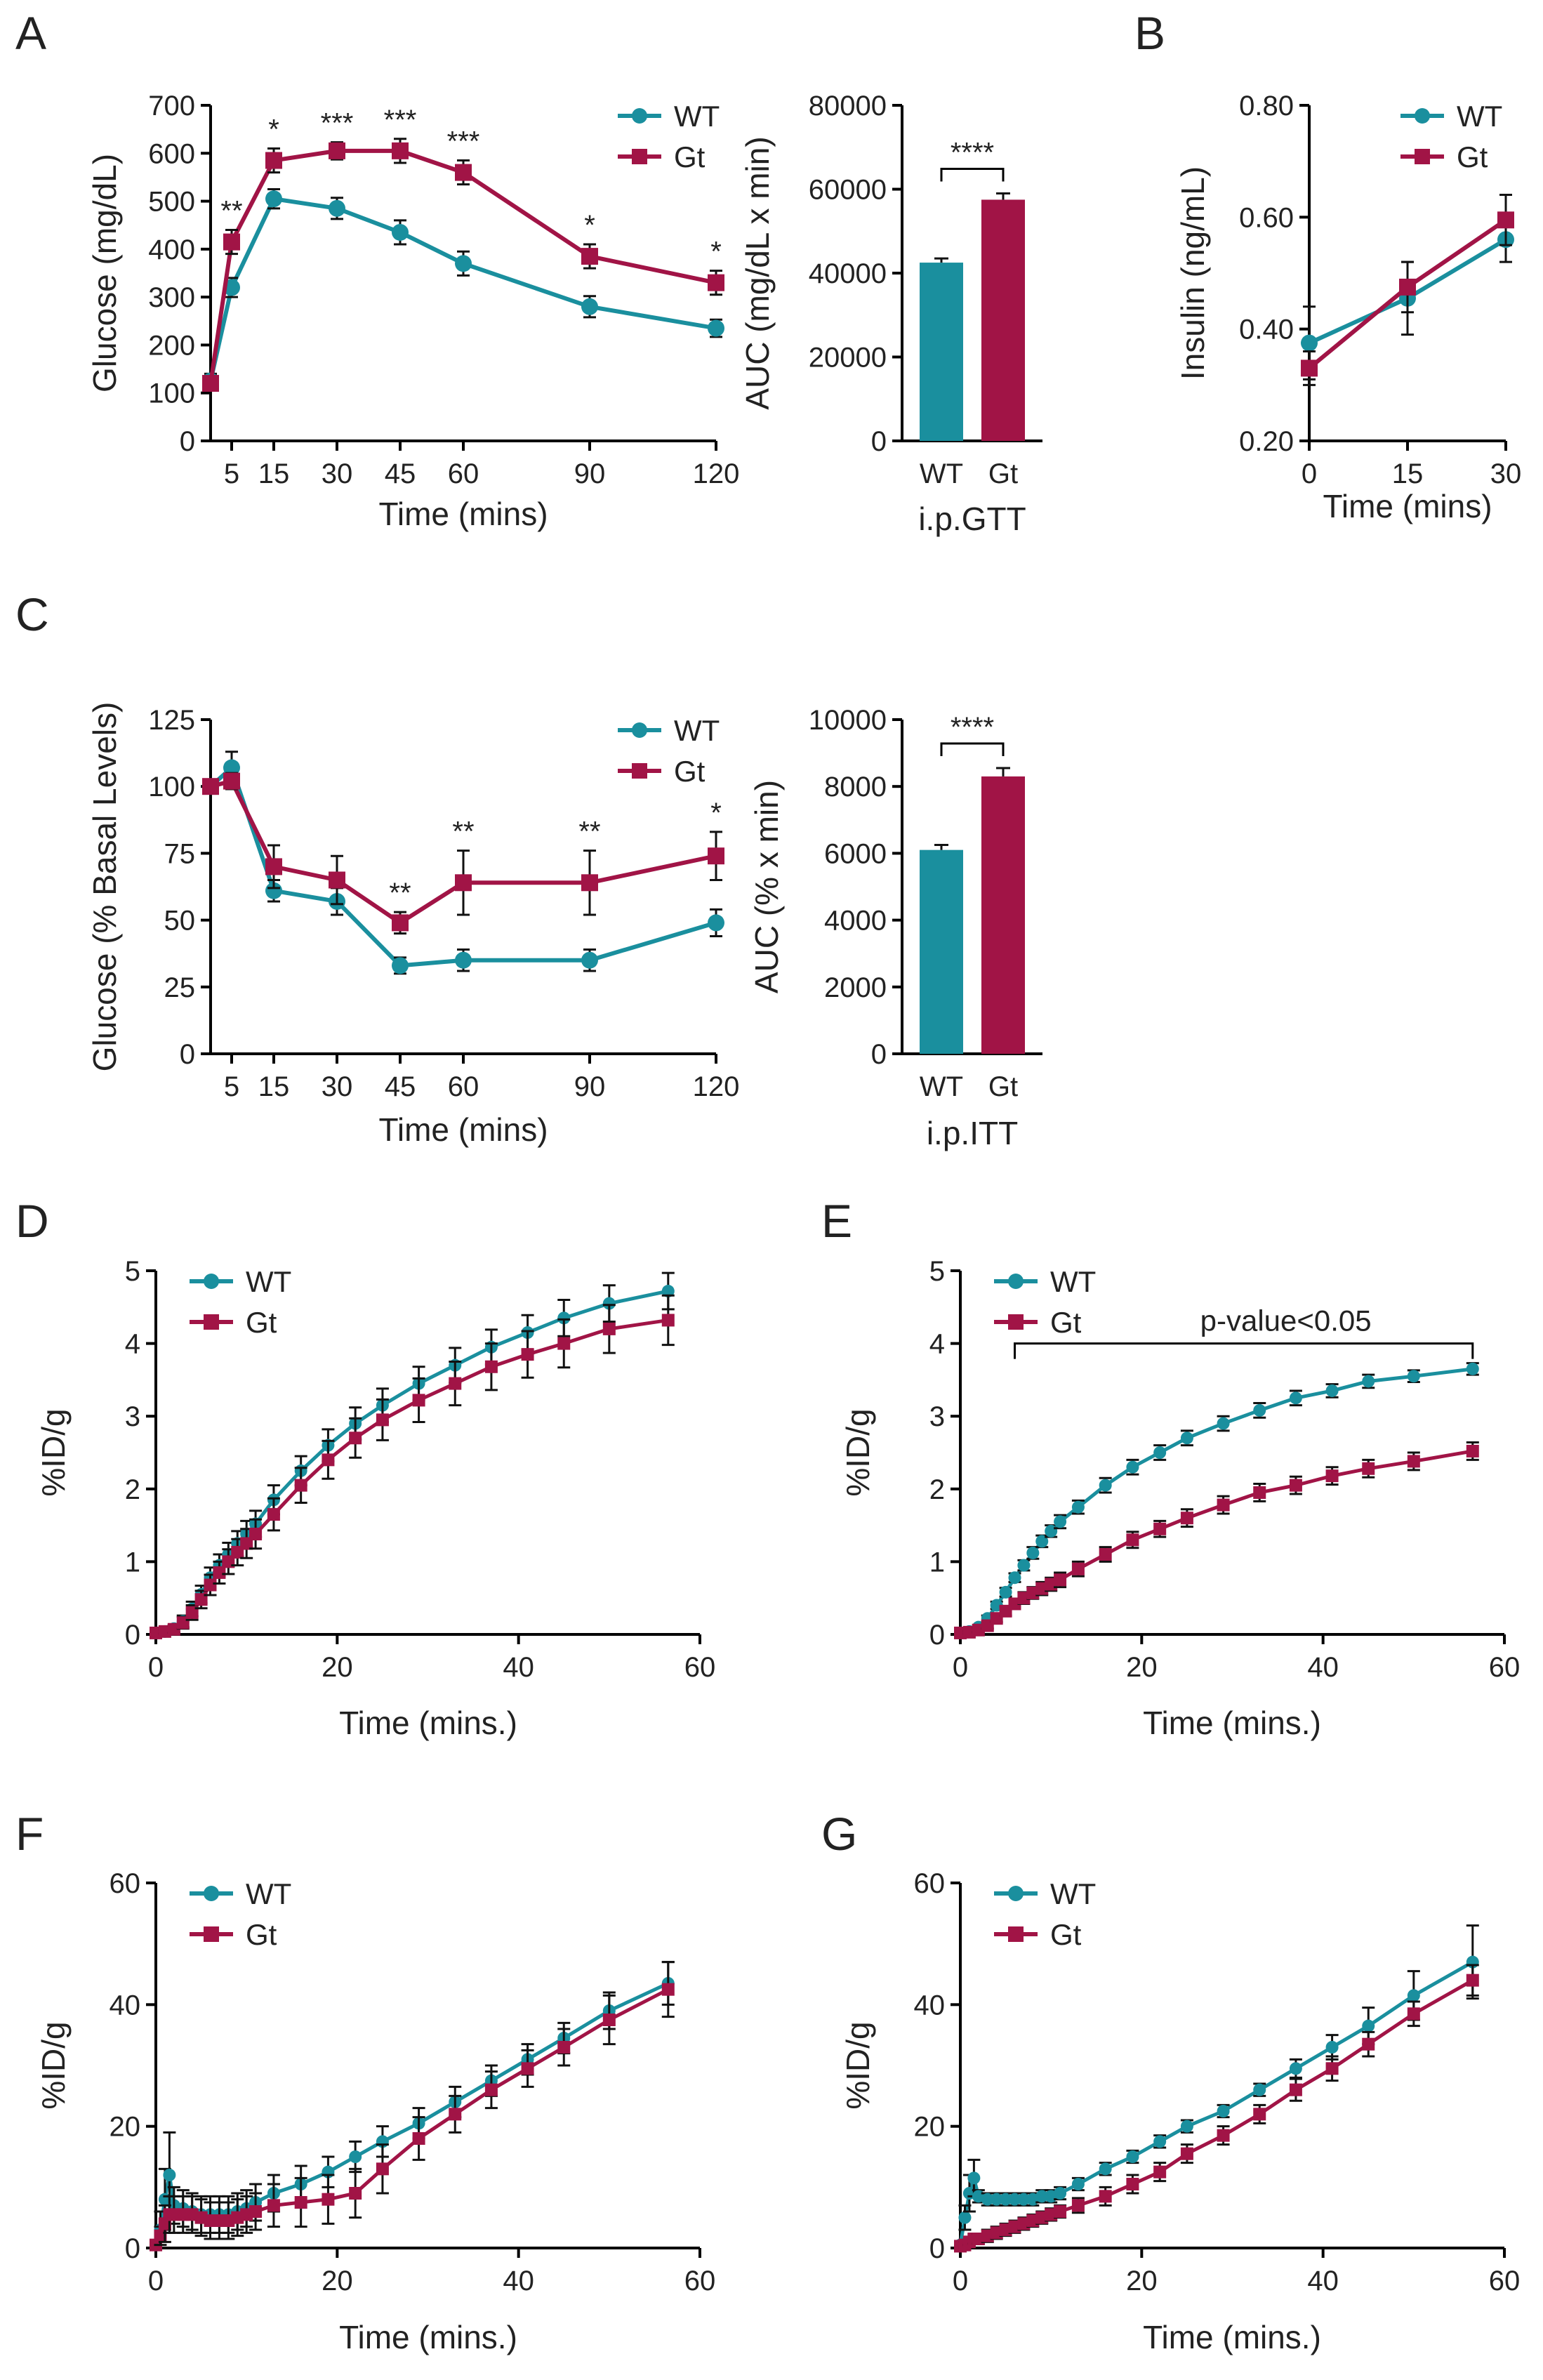  Describe the element at coordinates (400, 473) in the screenshot. I see `x-tick-label: 45` at that location.